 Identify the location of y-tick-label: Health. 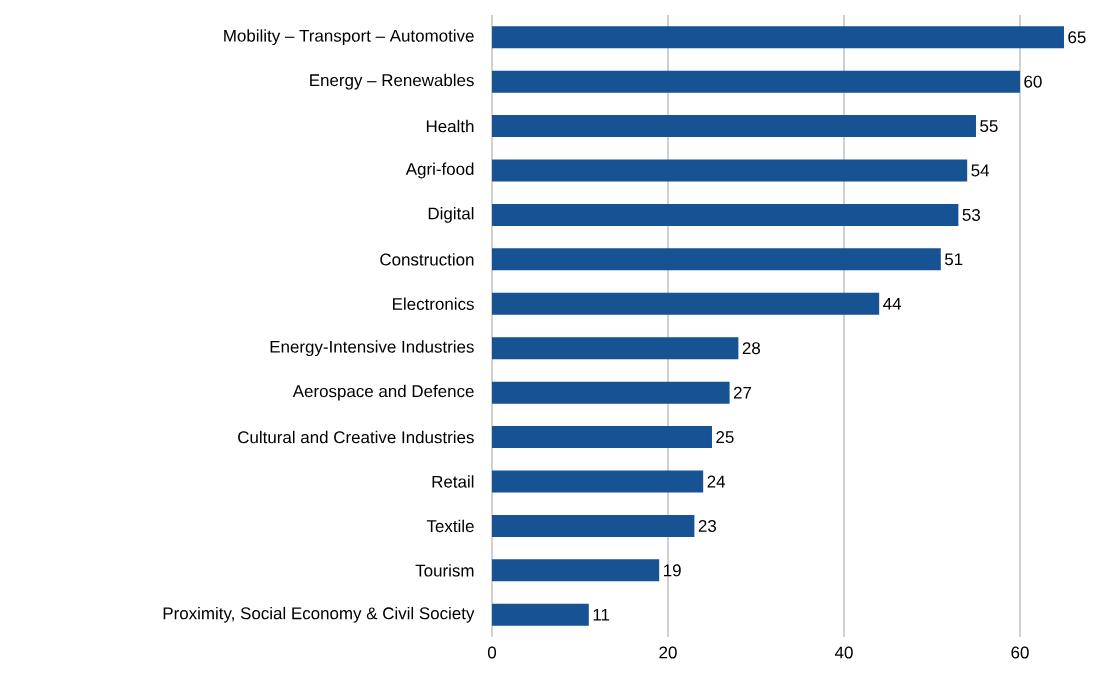
(450, 126).